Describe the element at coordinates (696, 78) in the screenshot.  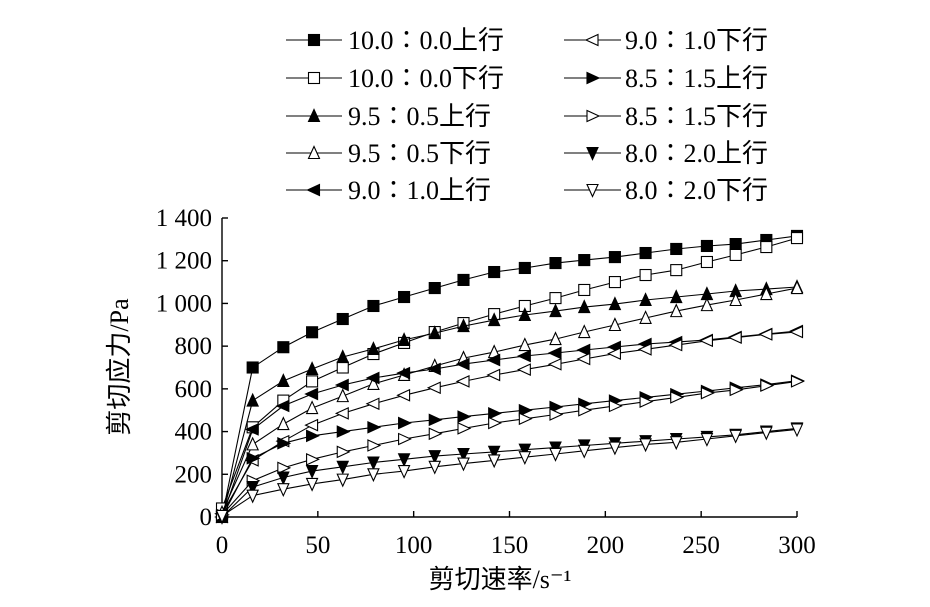
I see `legend-label: 8.5∶1.5上行` at that location.